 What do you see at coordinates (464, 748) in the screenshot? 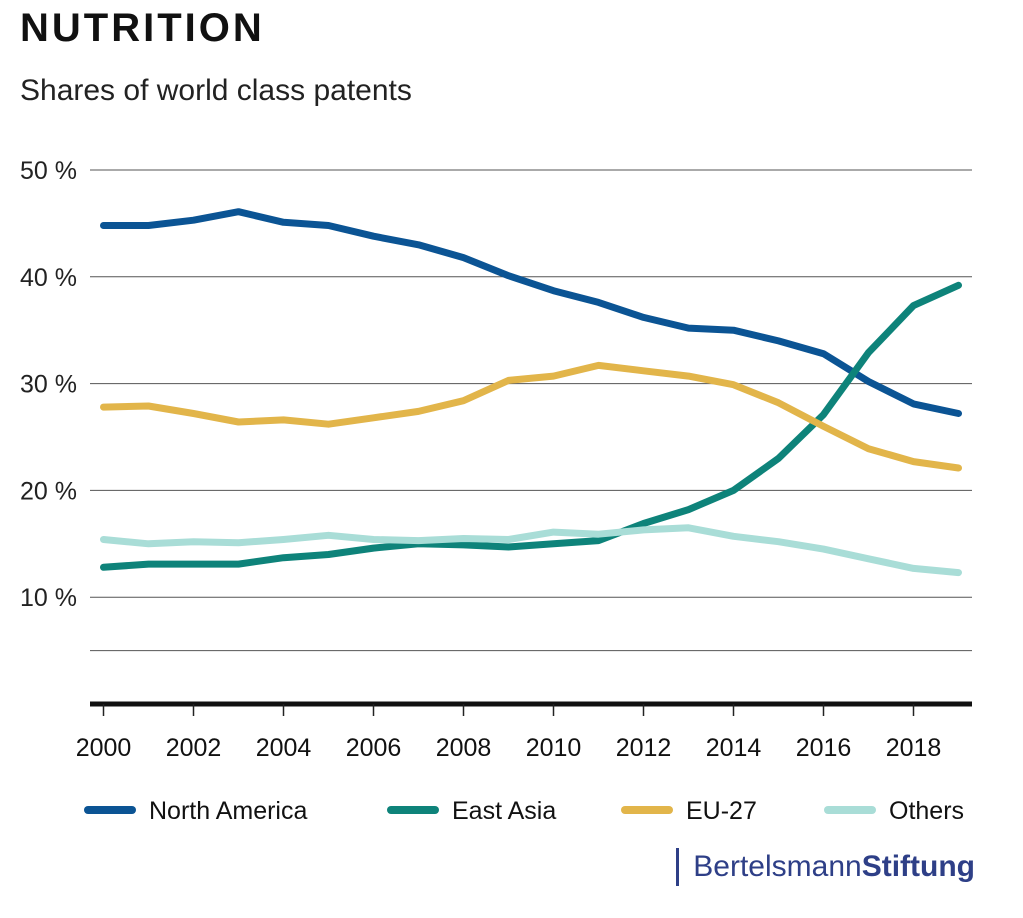
I see `x-tick-label: 2008` at bounding box center [464, 748].